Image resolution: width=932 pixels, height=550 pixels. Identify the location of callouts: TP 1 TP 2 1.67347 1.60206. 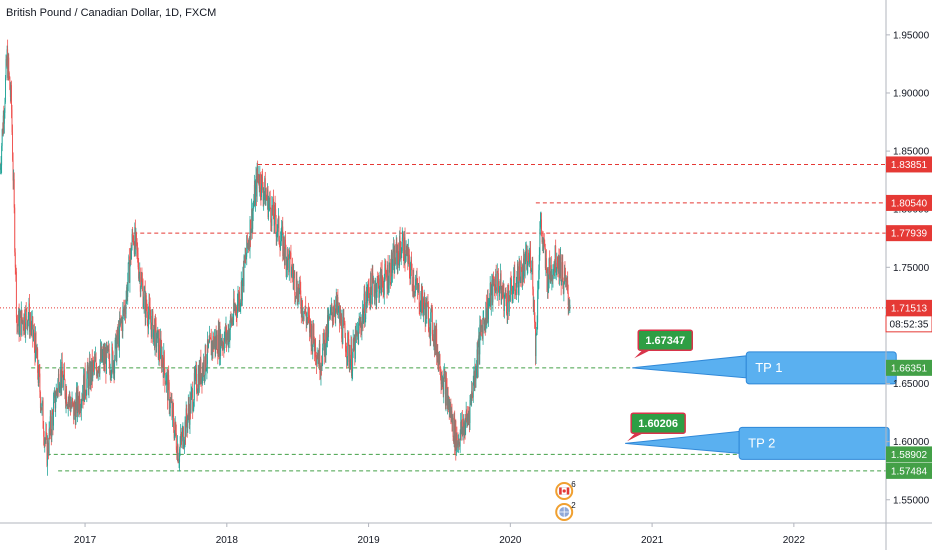
(761, 394).